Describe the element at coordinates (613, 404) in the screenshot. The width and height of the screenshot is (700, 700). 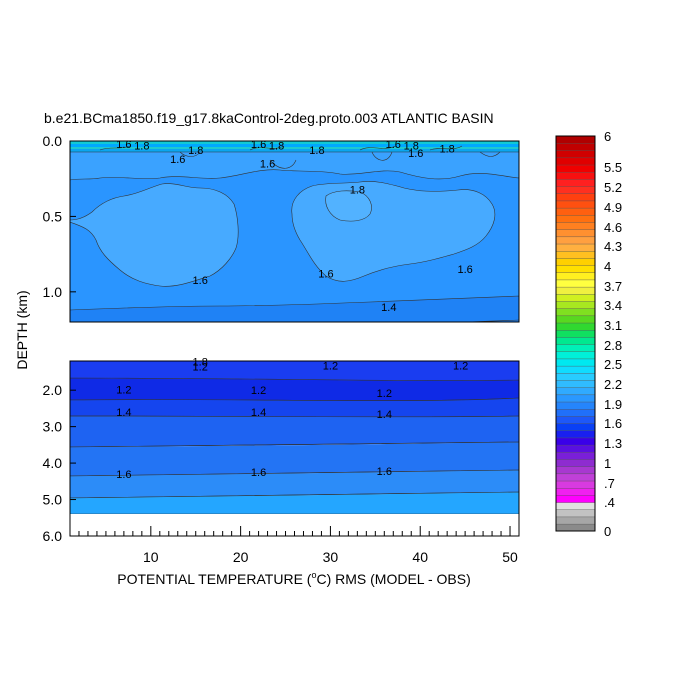
I see `colorbar-label: 1.9` at that location.